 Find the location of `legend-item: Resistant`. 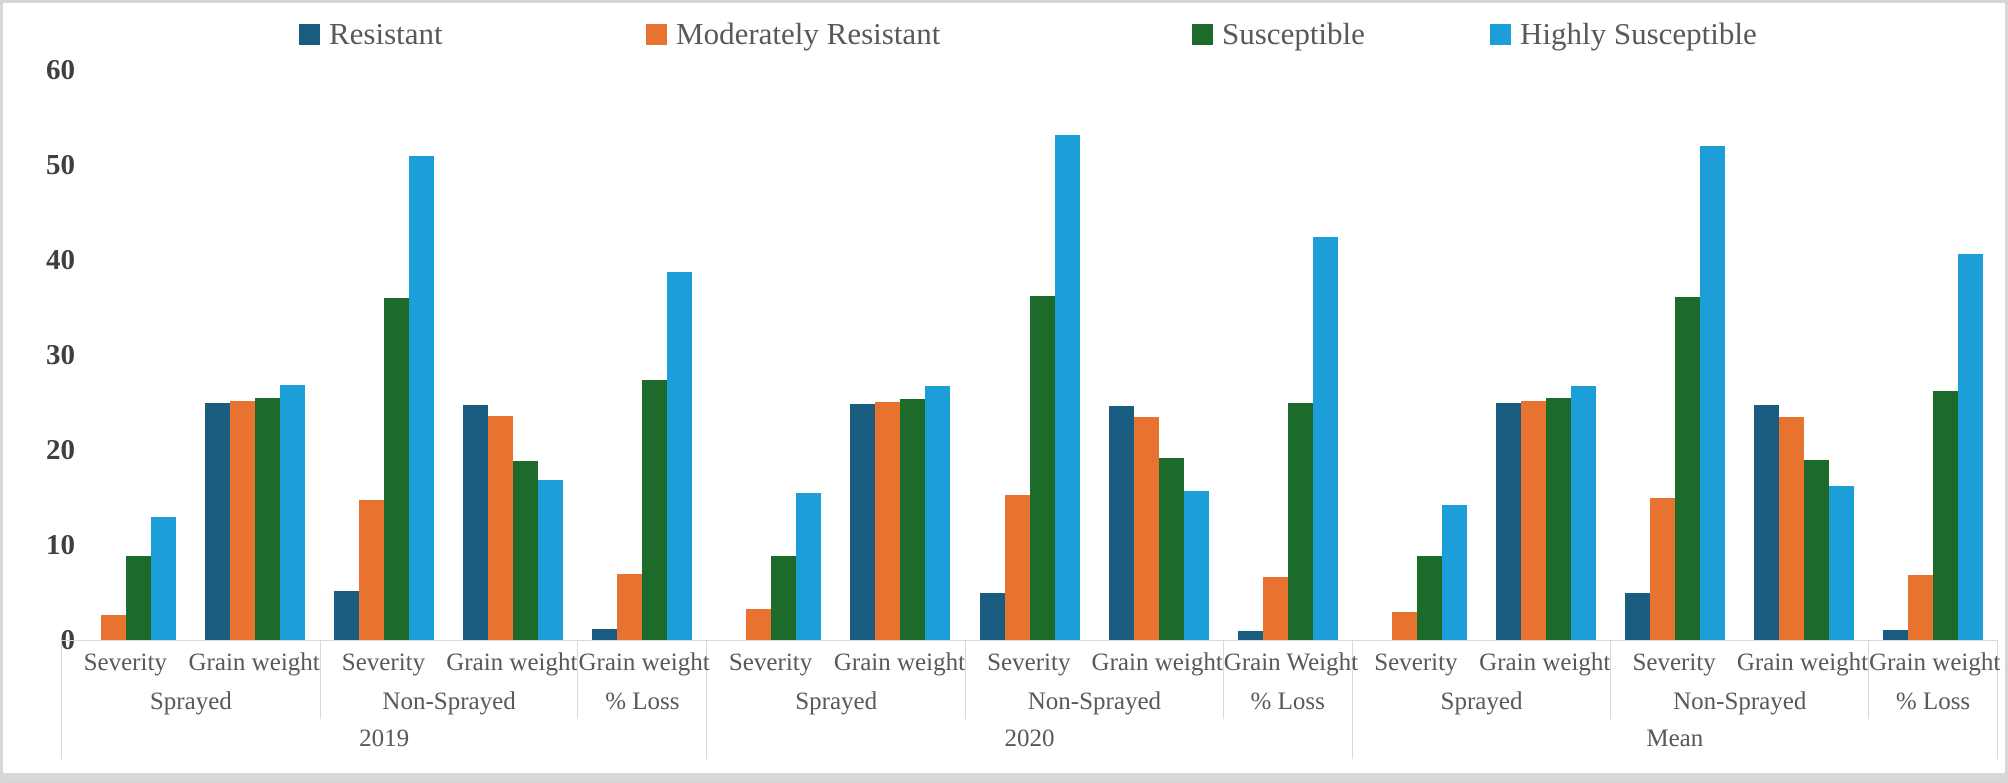

legend-item: Resistant is located at coordinates (371, 34).